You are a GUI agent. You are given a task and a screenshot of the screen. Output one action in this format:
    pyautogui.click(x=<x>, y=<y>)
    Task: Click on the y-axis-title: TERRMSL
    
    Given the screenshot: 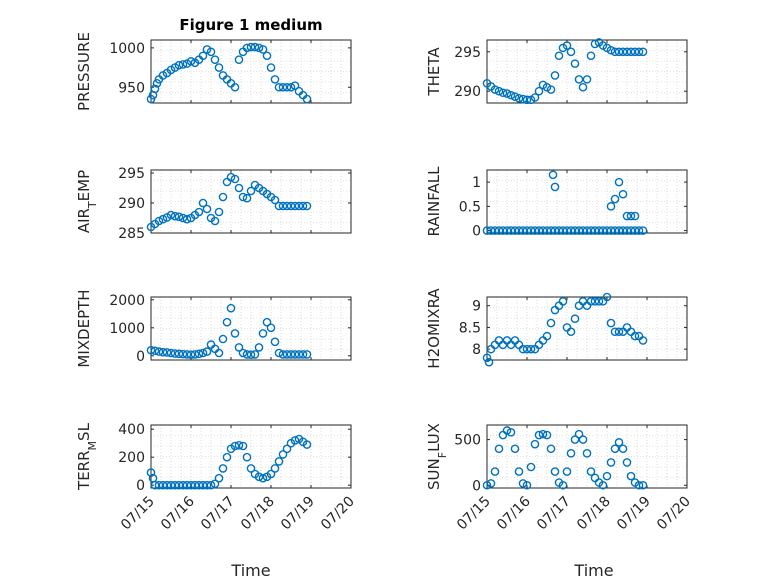 What is the action you would take?
    pyautogui.click(x=87, y=456)
    